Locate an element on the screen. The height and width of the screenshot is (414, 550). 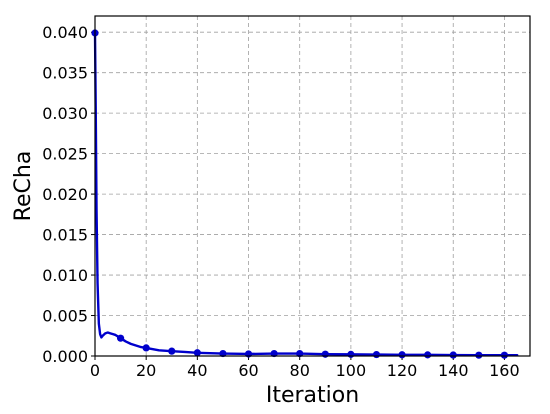
y-tick-label: 0.010 is located at coordinates (65, 275).